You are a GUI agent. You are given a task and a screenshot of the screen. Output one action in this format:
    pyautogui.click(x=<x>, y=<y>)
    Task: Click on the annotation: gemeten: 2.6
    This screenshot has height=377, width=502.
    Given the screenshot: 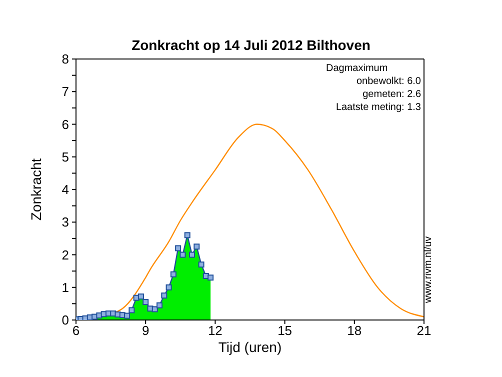 What is the action you would take?
    pyautogui.click(x=391, y=94)
    